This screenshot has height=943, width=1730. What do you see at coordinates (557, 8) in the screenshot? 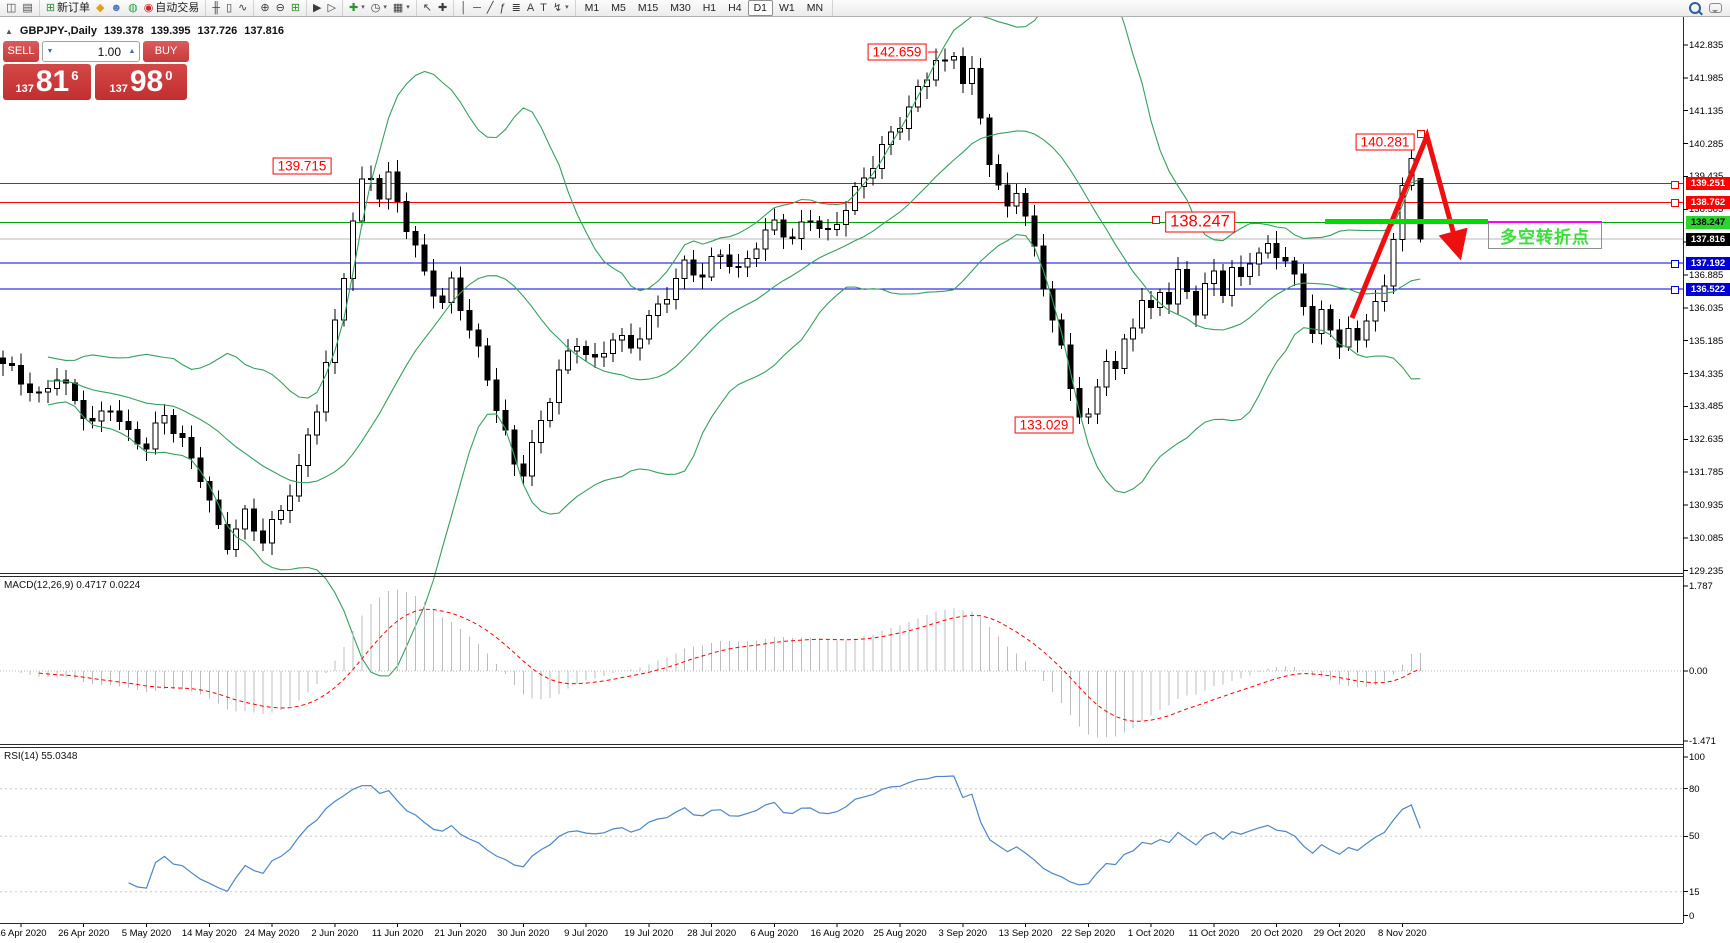
I see `arrows-tool-glyph: ↯` at bounding box center [557, 8].